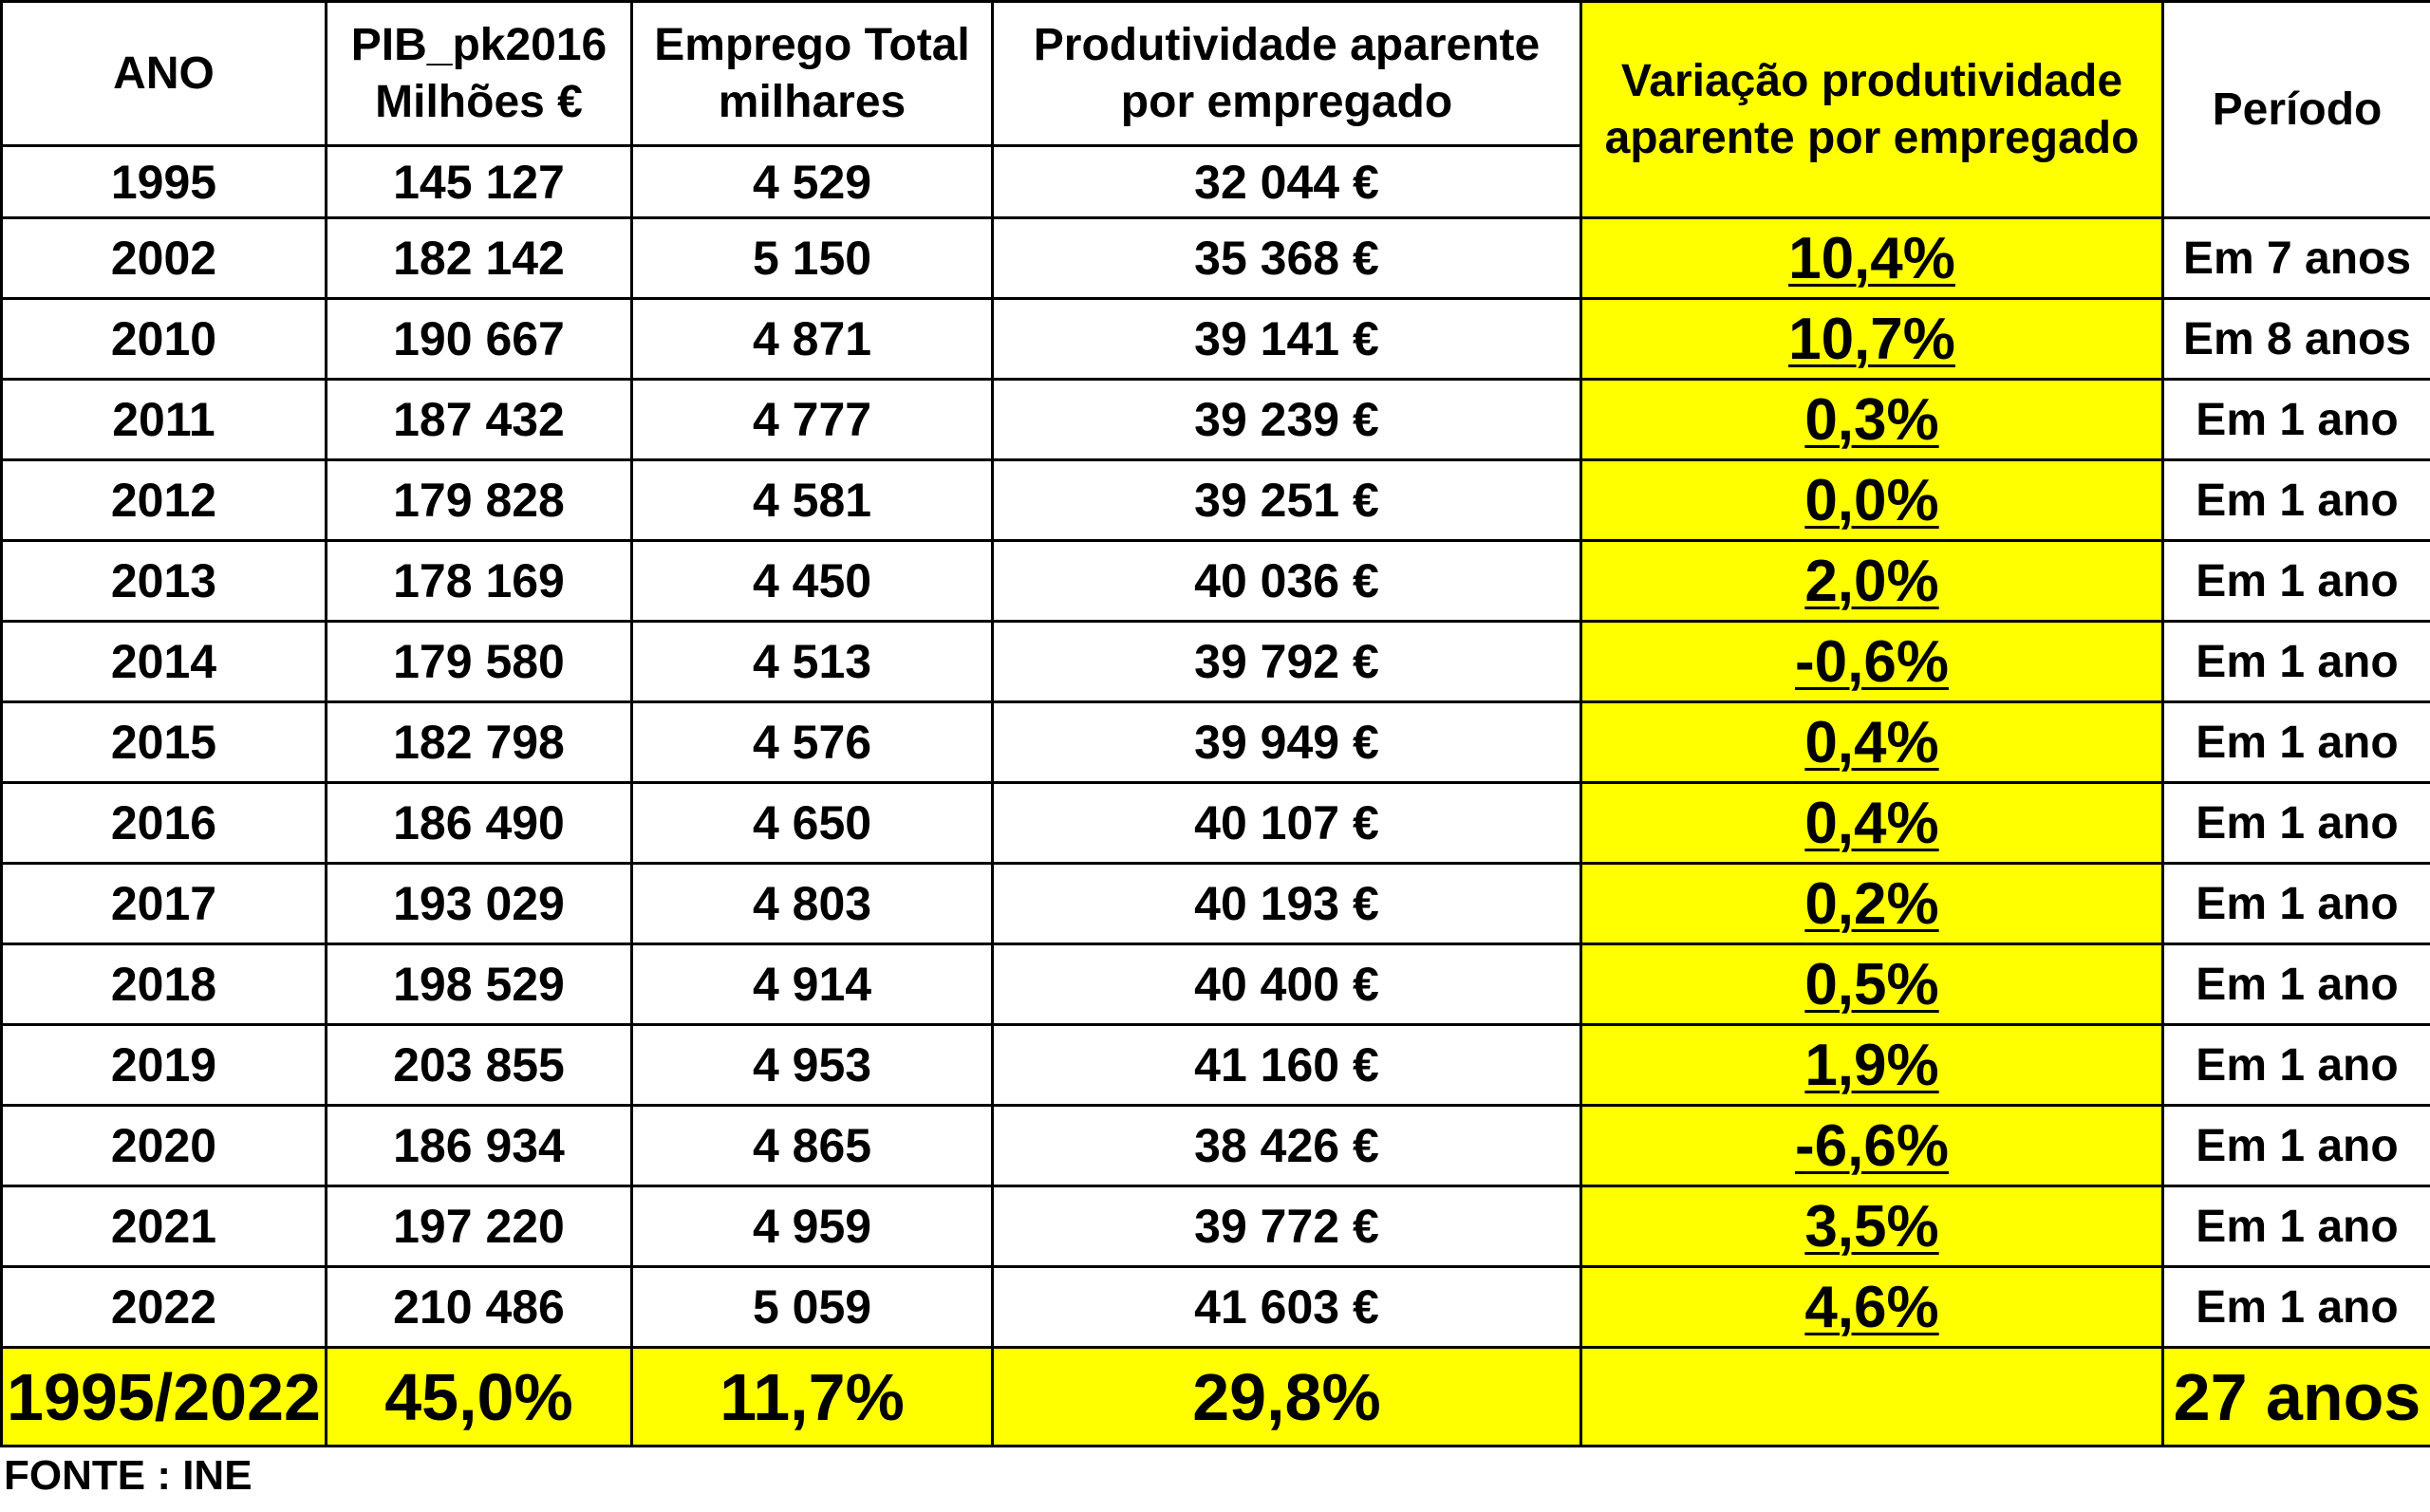  I want to click on cell-variacao: 2,0%, so click(1872, 581).